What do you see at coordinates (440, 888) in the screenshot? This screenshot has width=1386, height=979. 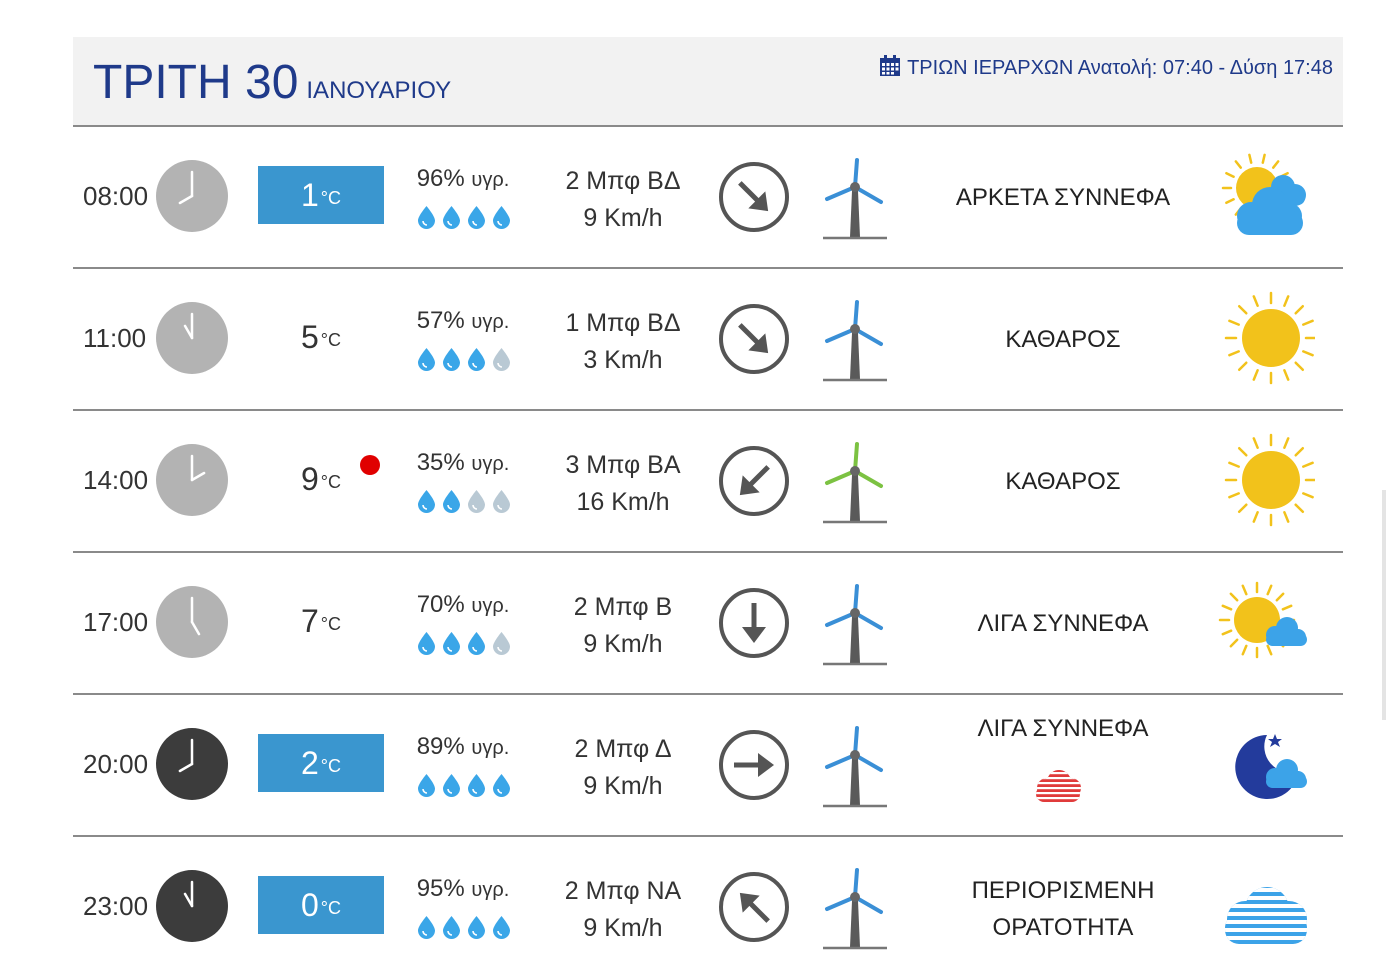 I see `humidity-value: 95%` at bounding box center [440, 888].